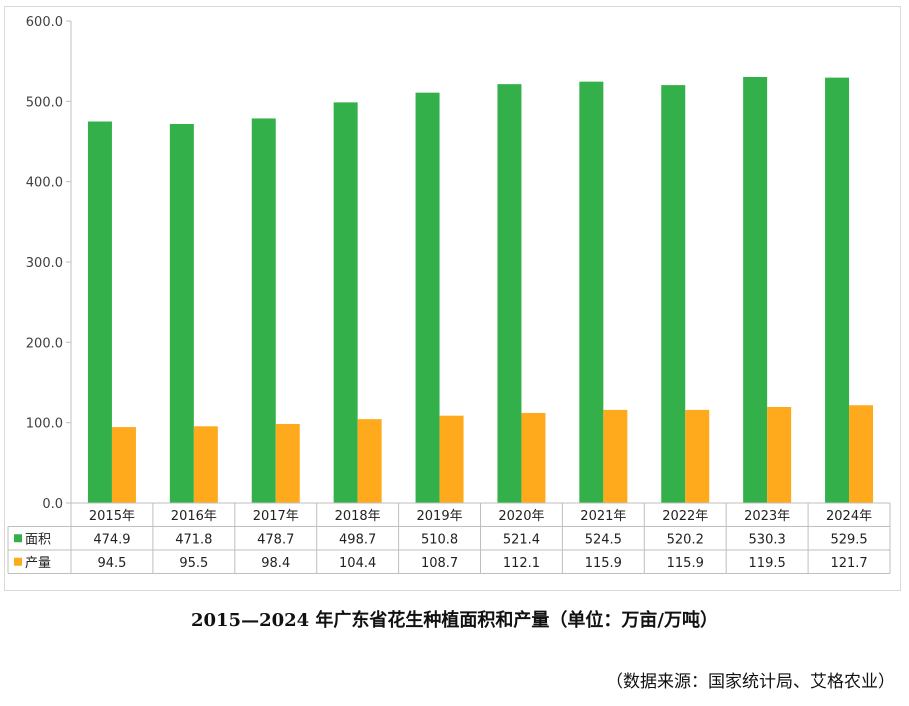 Image resolution: width=909 pixels, height=706 pixels. What do you see at coordinates (837, 290) in the screenshot?
I see `bar-area-2024年` at bounding box center [837, 290].